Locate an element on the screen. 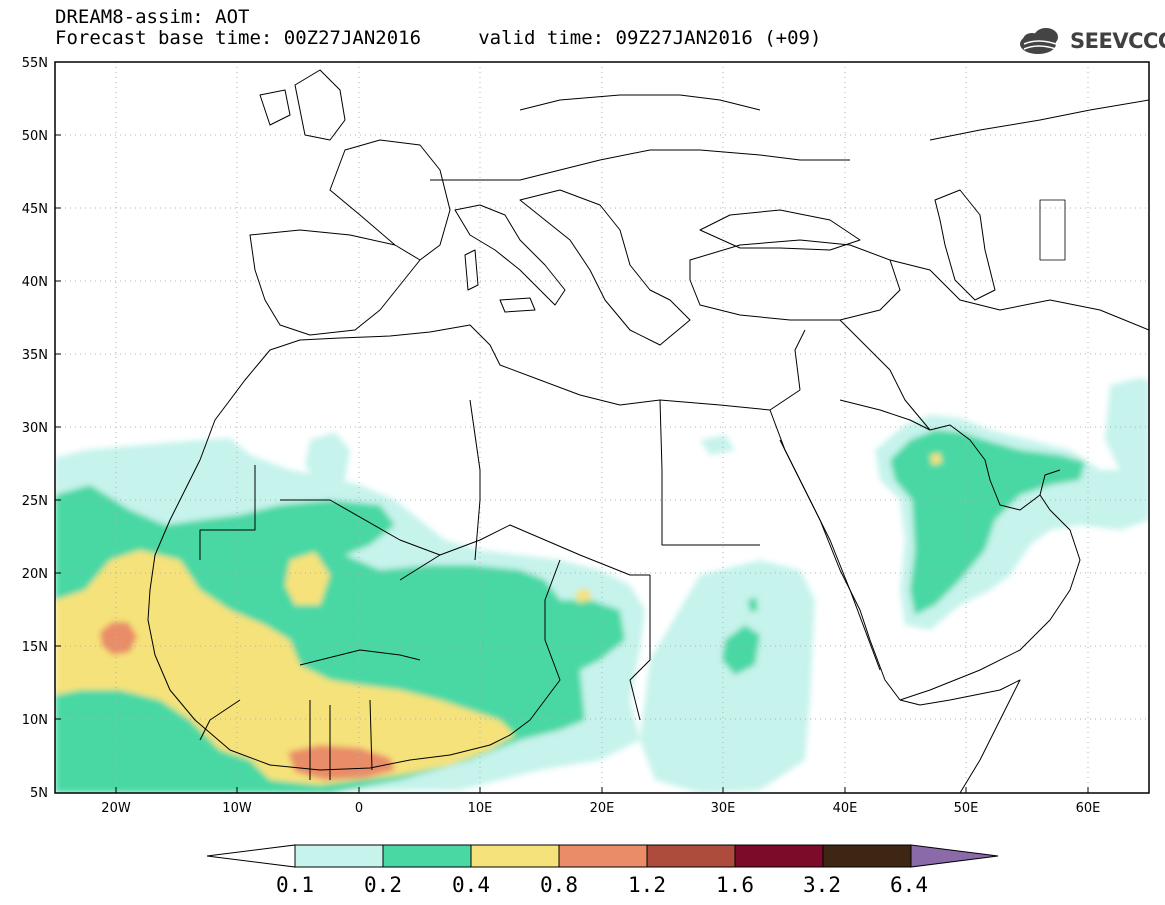 This screenshot has height=905, width=1165. longitude-labels: 20W 10W 0 10E 20E 30E 40E 50E 60E is located at coordinates (600, 808).